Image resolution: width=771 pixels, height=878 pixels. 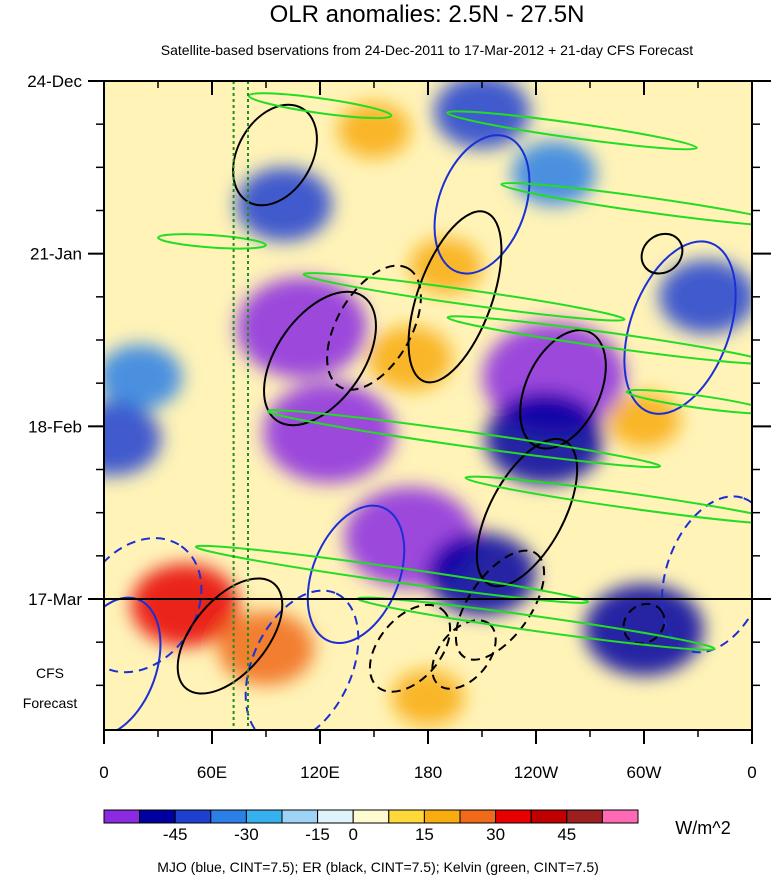 I want to click on colorbar-units: W/m^2, so click(x=702, y=828).